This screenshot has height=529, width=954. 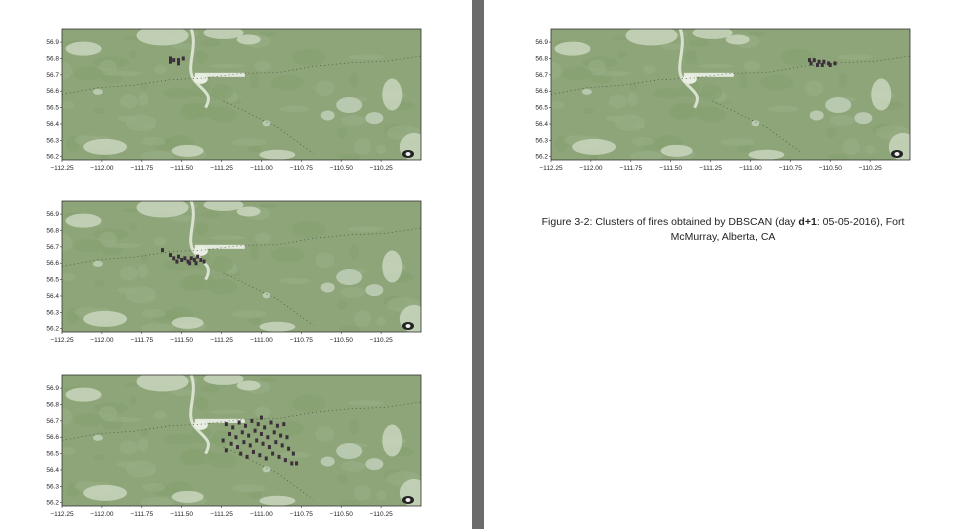 I want to click on y-tick-label: 56.9, so click(x=541, y=42).